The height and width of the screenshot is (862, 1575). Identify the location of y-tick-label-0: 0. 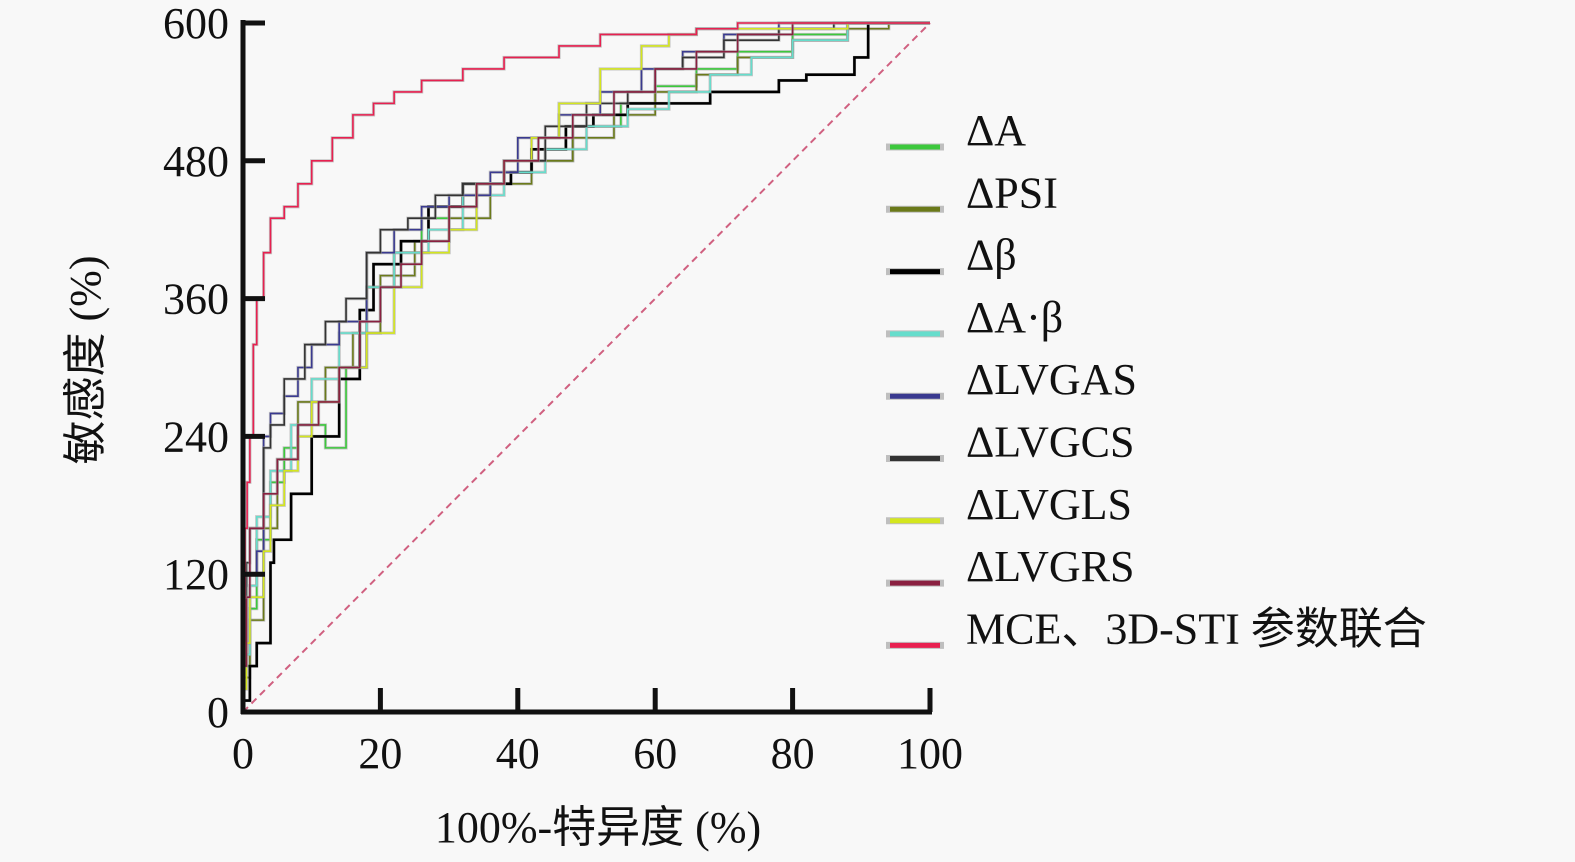
(218, 712).